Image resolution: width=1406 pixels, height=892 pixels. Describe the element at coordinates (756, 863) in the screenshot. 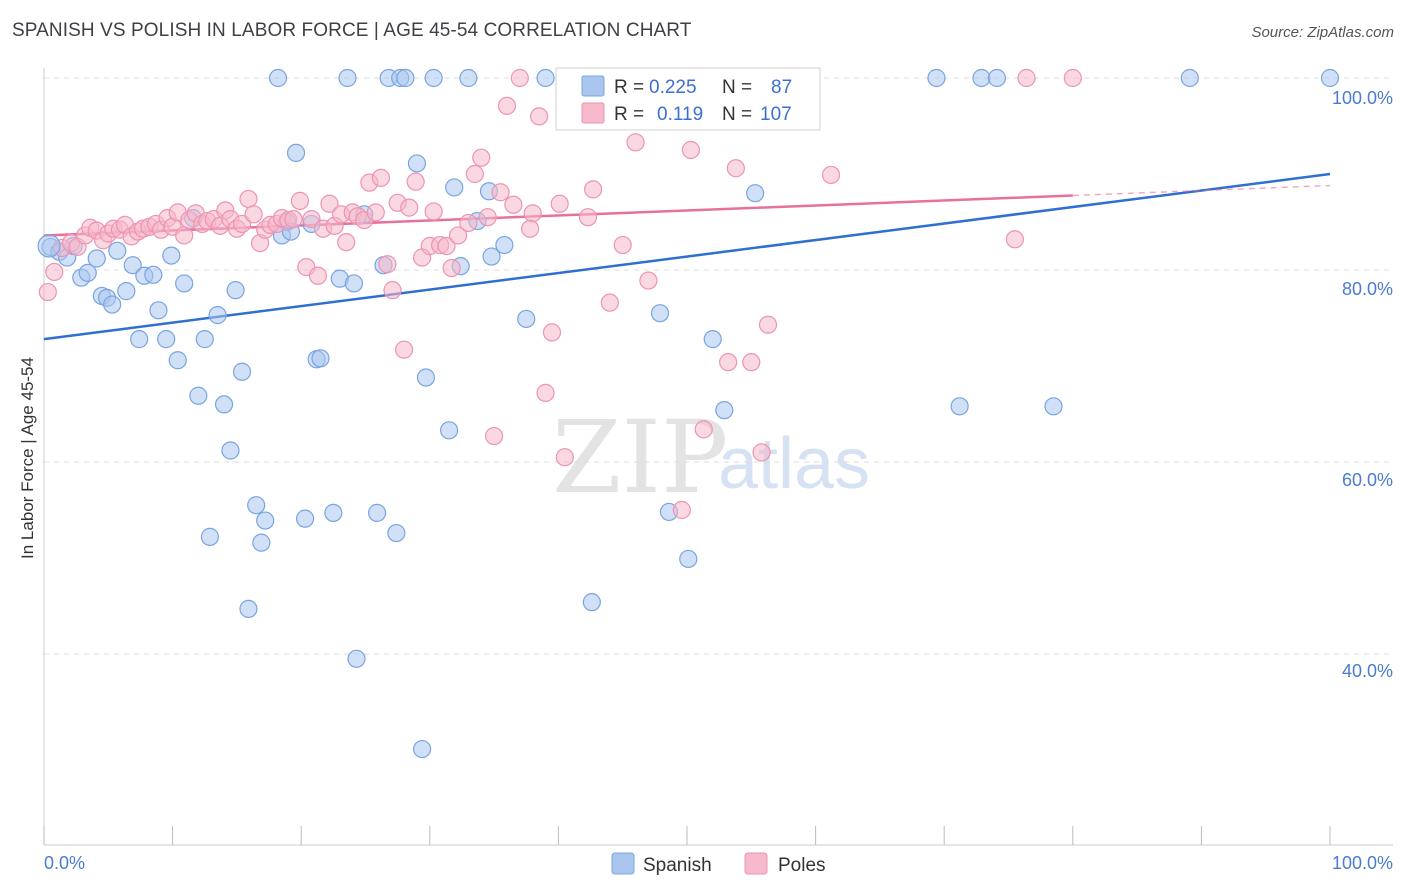

I see `bottom-legend-swatch-poles` at that location.